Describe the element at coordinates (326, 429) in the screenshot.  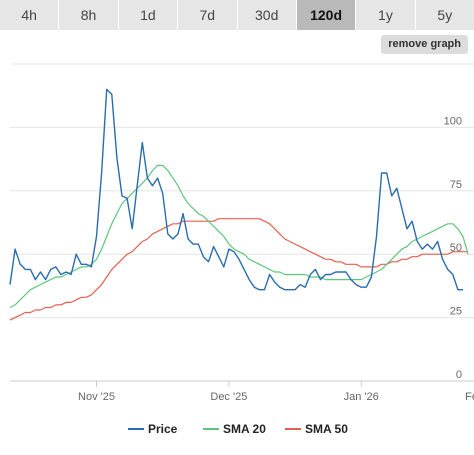
I see `legend-label: SMA 50` at that location.